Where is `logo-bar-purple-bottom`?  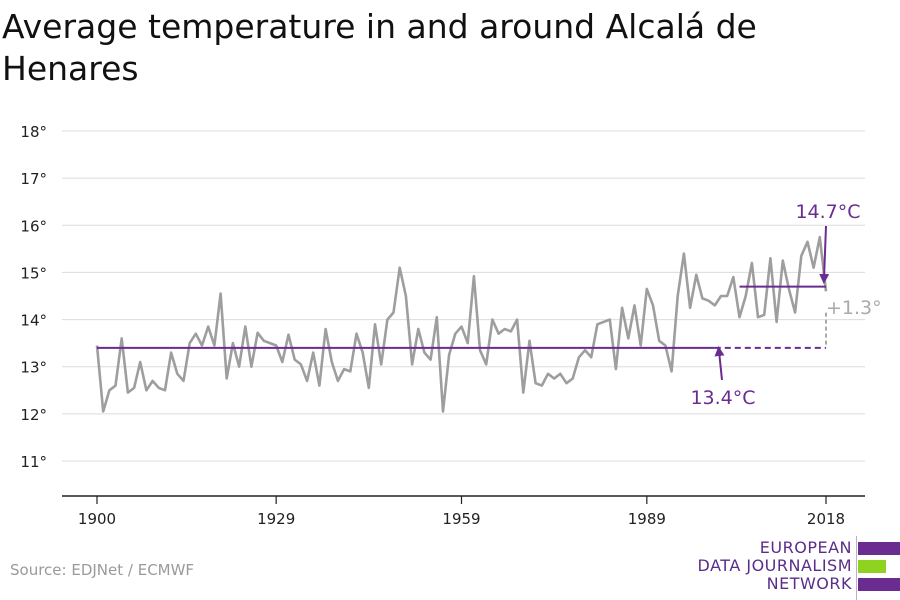 logo-bar-purple-bottom is located at coordinates (879, 584).